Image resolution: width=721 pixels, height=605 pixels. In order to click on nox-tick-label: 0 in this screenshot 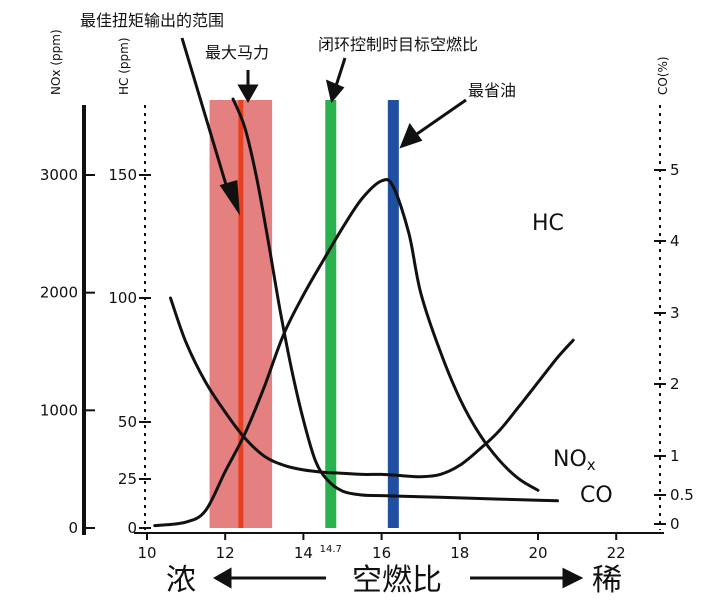, I will do `click(73, 528)`.